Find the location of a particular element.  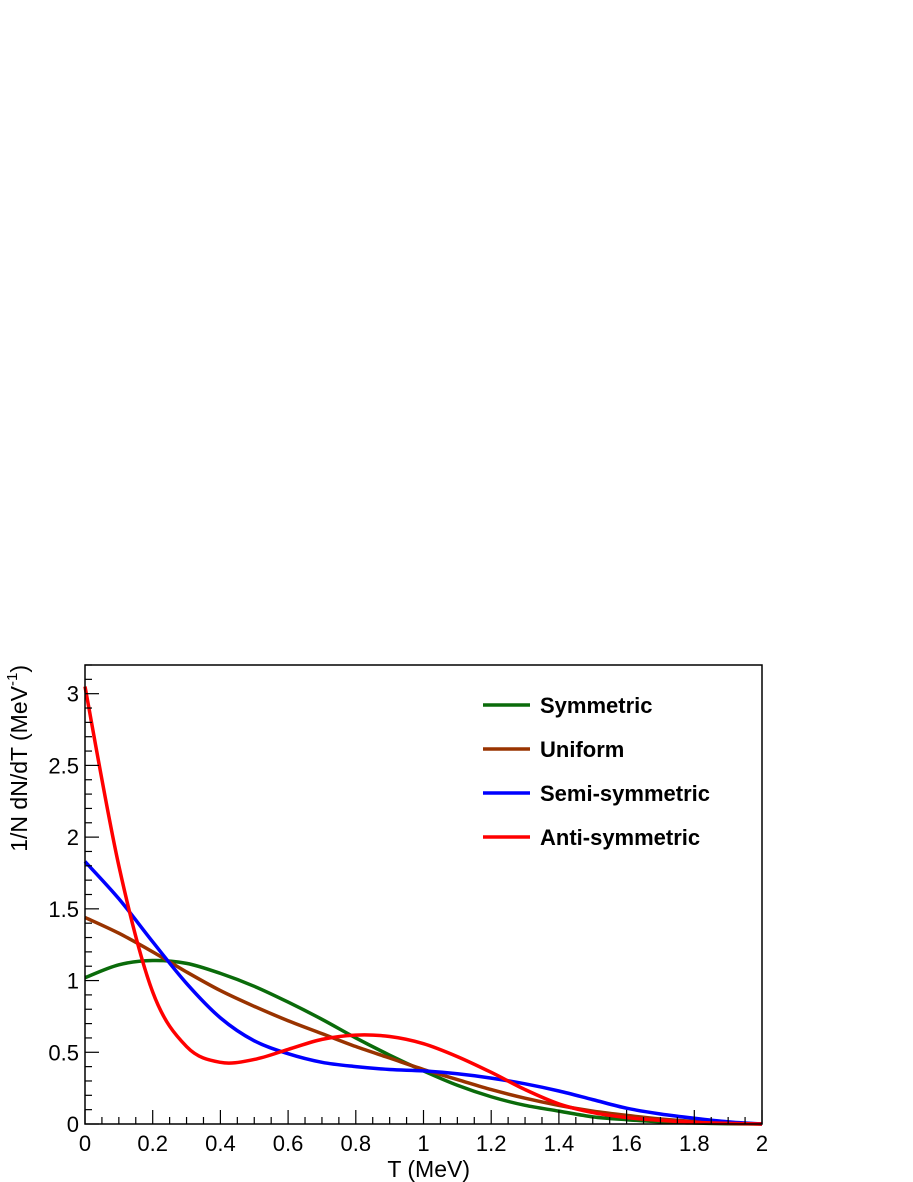

y-tick-label: 2 is located at coordinates (73, 837).